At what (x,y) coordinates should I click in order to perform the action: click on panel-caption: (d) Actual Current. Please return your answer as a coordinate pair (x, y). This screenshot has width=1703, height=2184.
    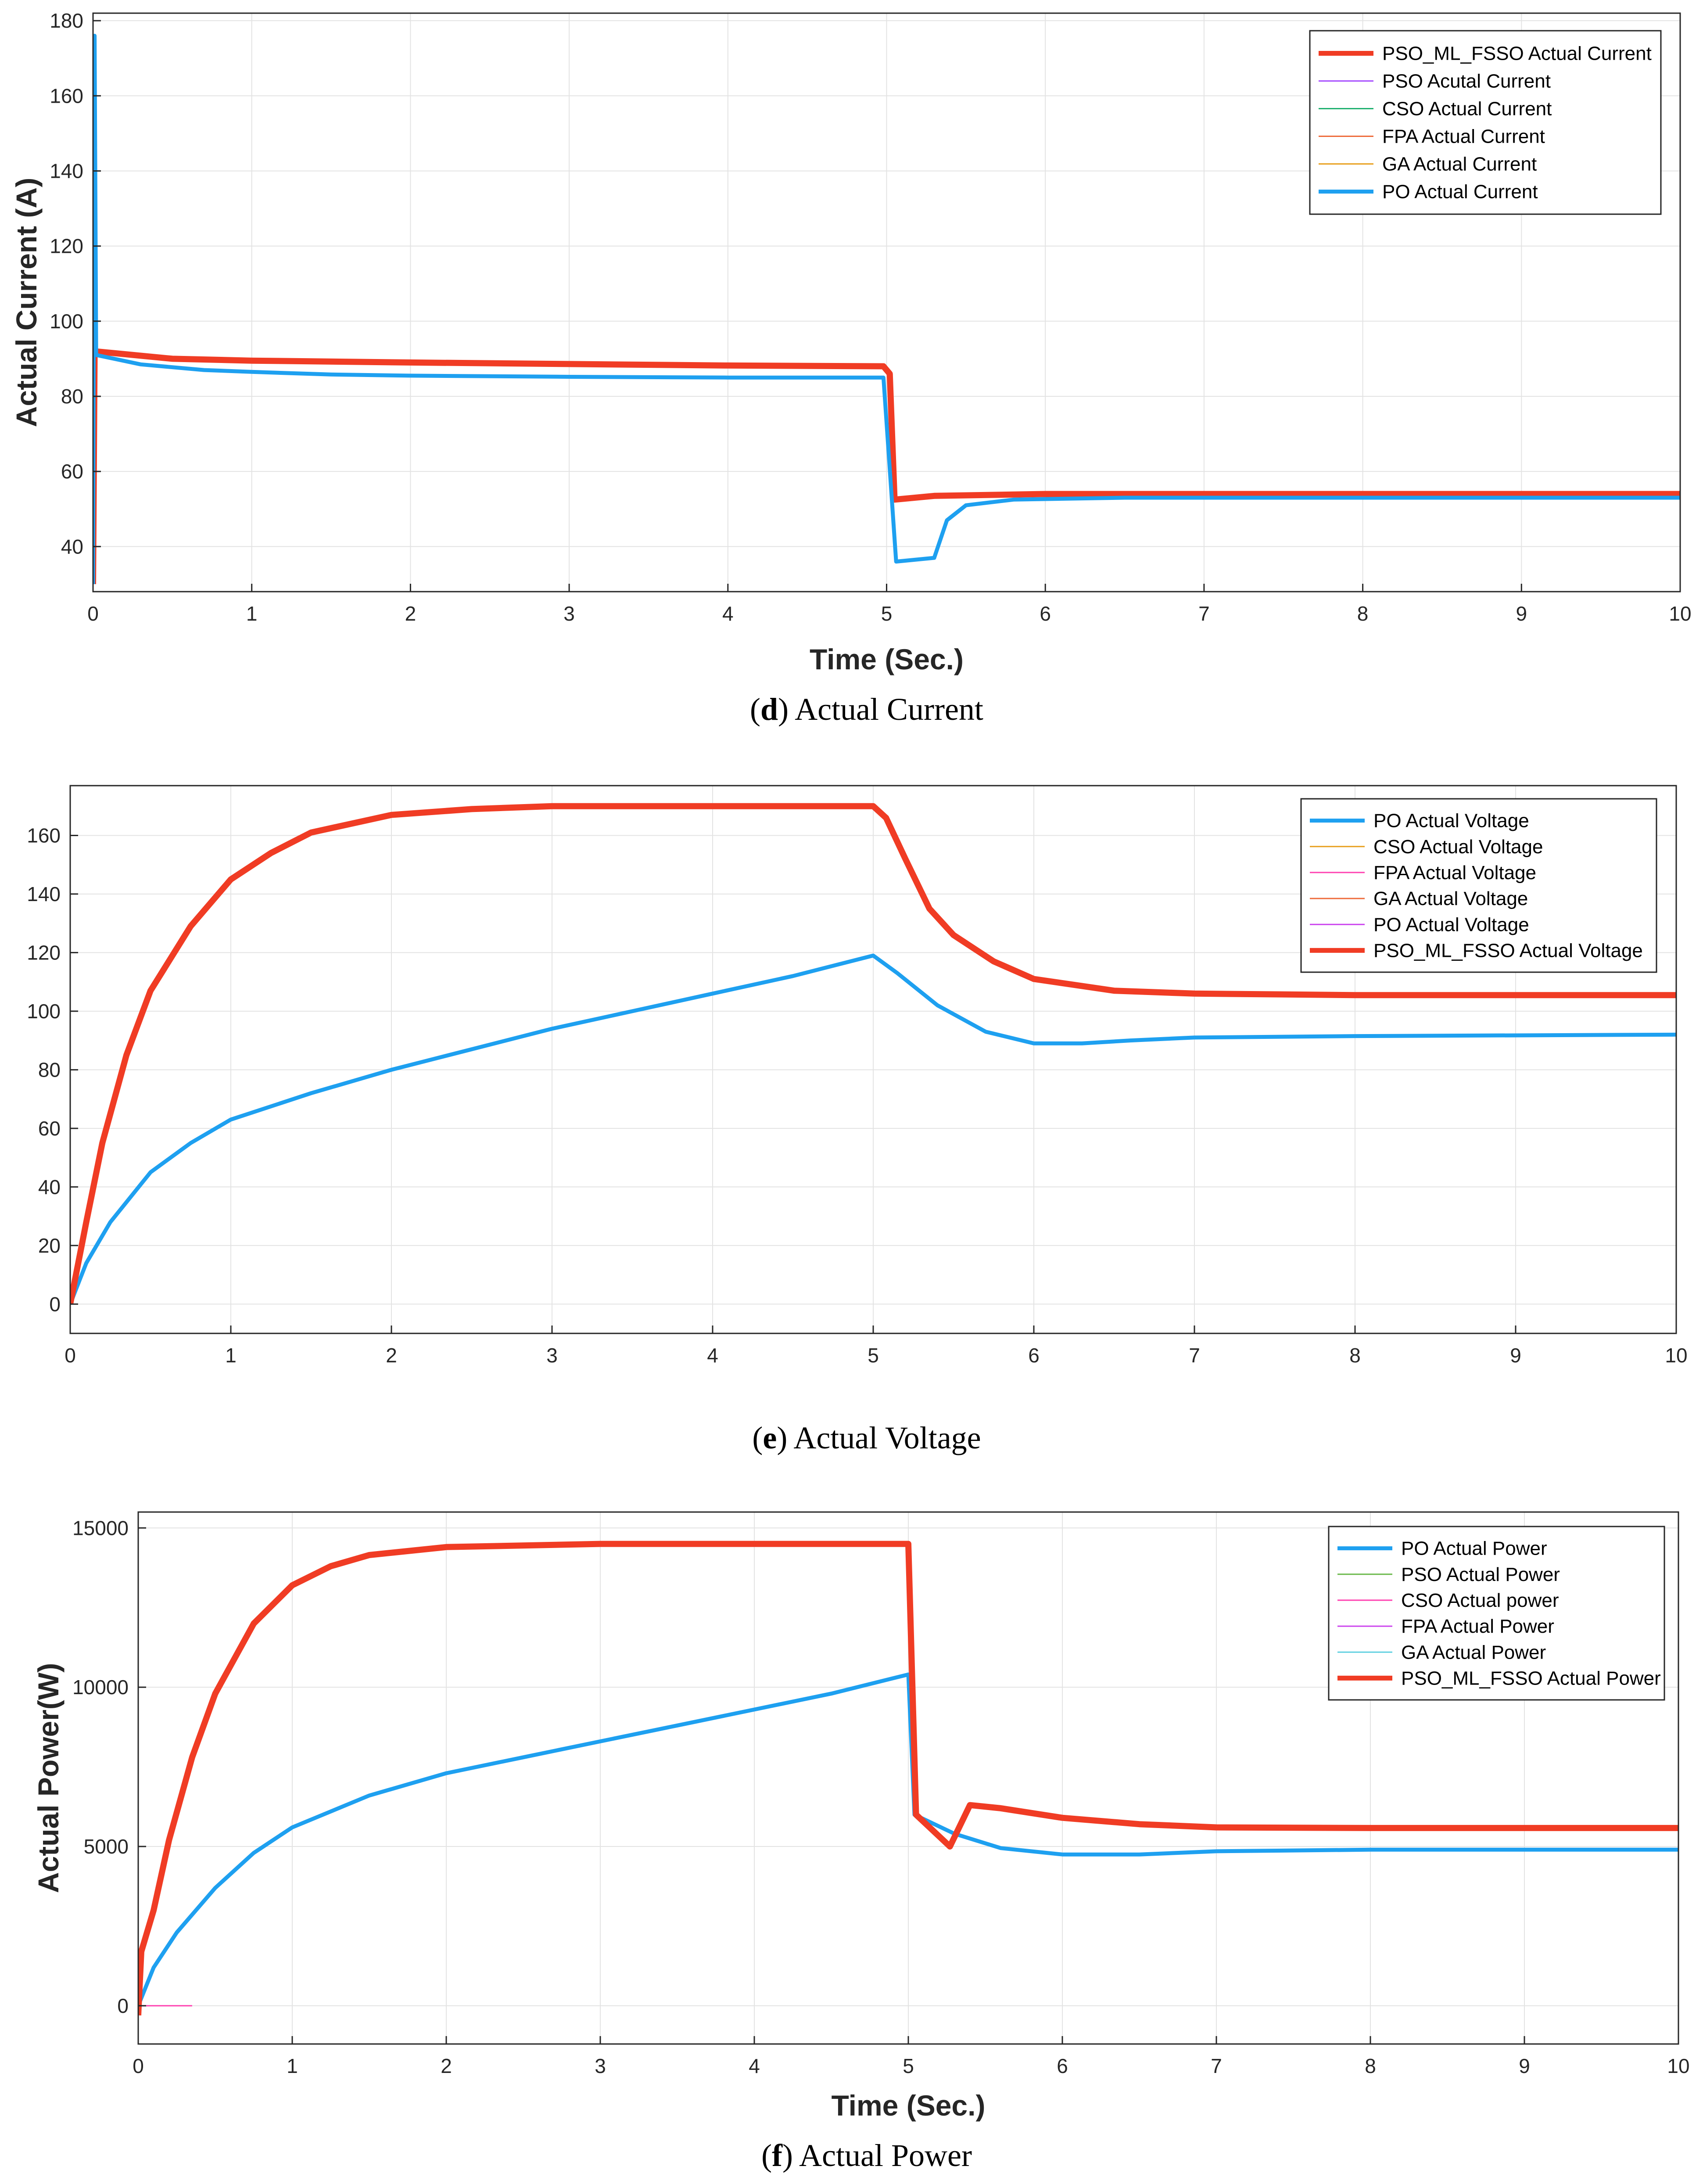
    Looking at the image, I should click on (866, 709).